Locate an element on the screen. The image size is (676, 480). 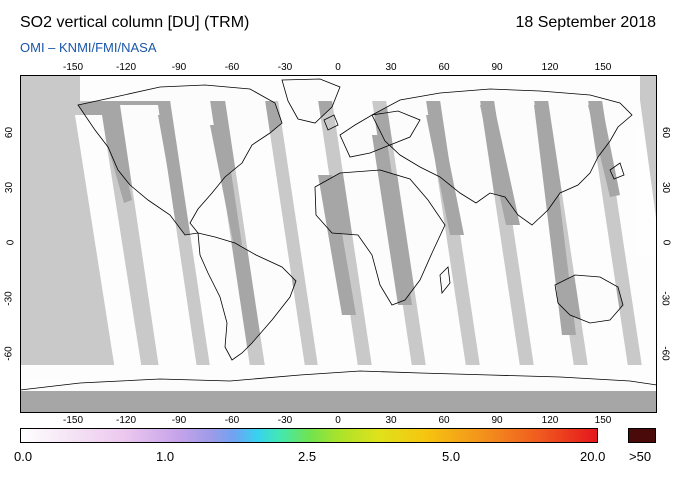
lat-tick-right: -60 is located at coordinates (665, 353).